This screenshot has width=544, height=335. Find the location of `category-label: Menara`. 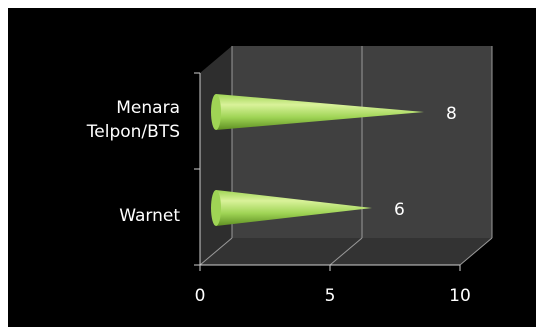

category-label: Menara is located at coordinates (148, 108).